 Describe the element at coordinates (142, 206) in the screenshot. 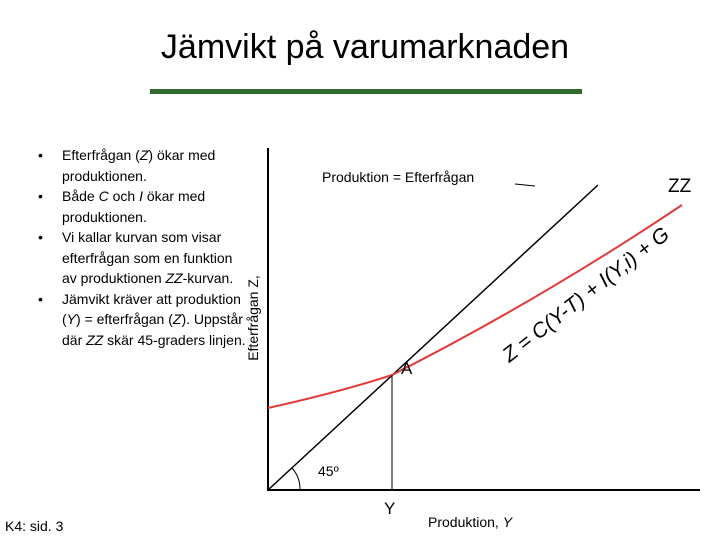

I see `bullet: Både C och I ökar med produktionen.` at that location.